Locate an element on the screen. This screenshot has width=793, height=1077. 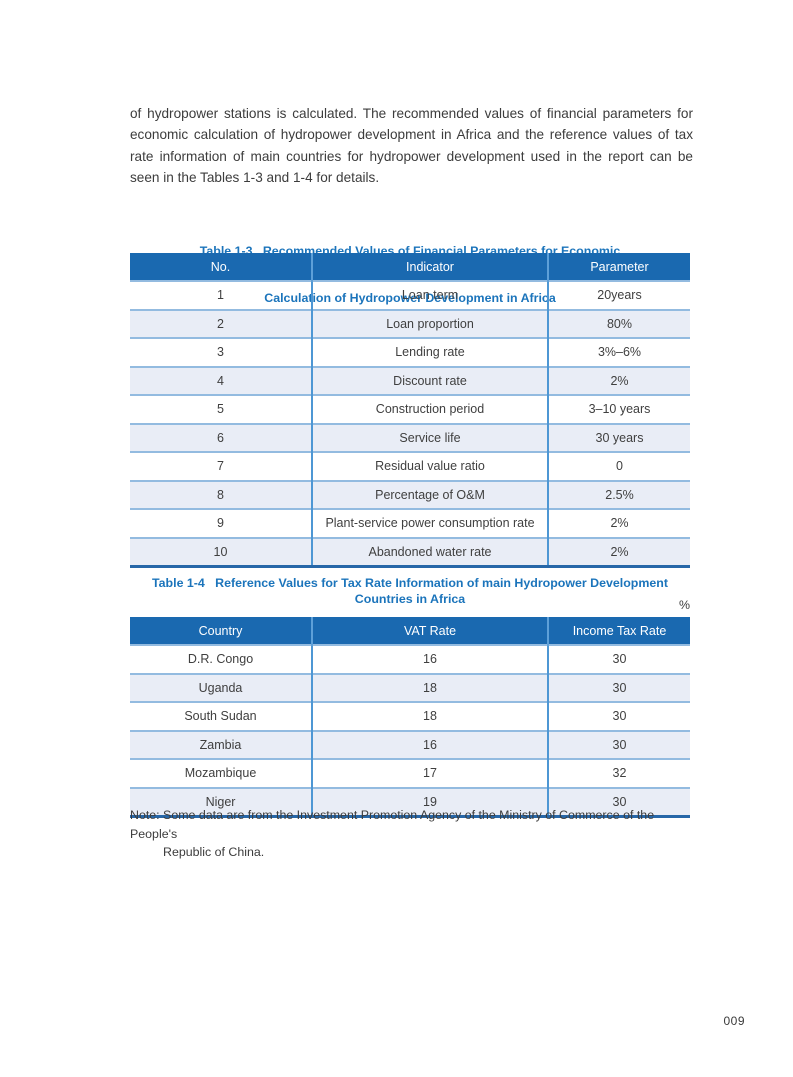
table-row: Uganda 18 30 is located at coordinates (410, 687).